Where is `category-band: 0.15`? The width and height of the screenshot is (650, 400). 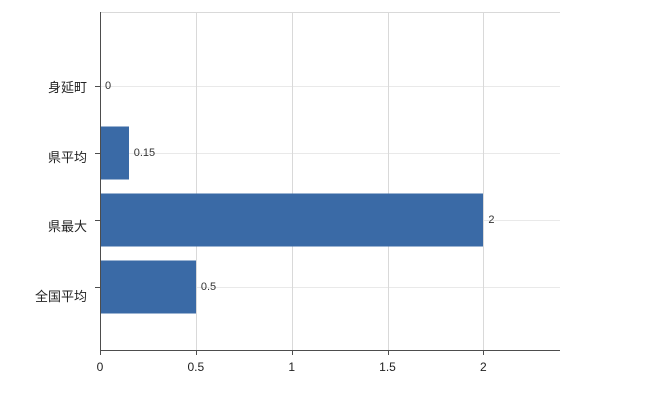
category-band: 0.15 is located at coordinates (330, 152).